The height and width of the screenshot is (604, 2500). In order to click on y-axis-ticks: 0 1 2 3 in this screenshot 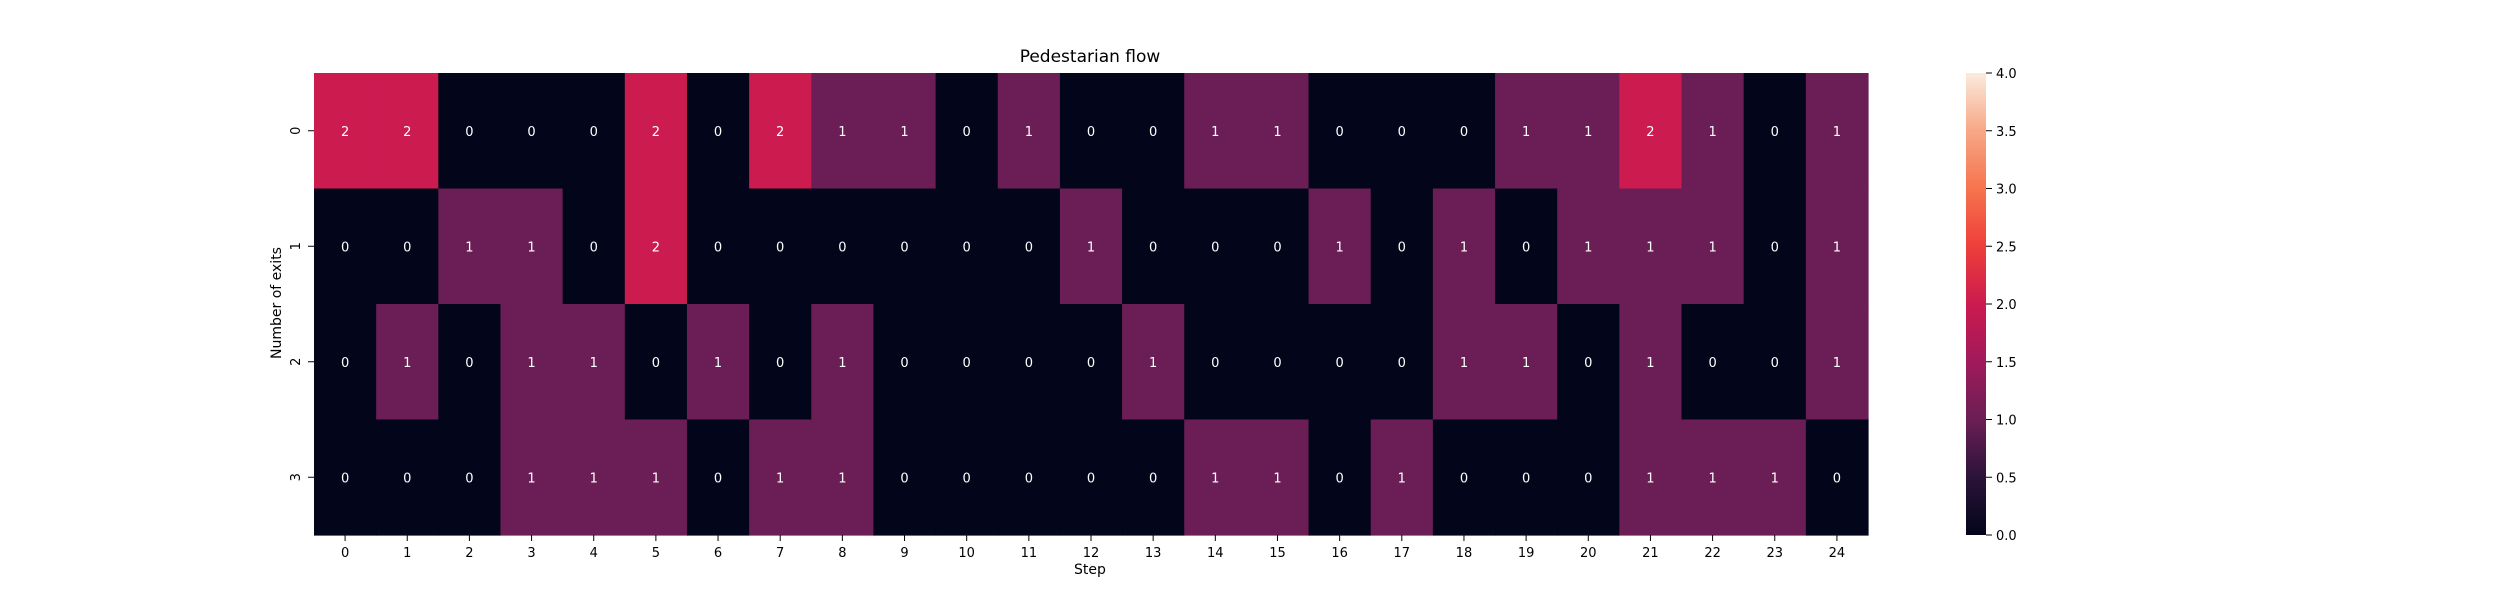, I will do `click(301, 304)`.